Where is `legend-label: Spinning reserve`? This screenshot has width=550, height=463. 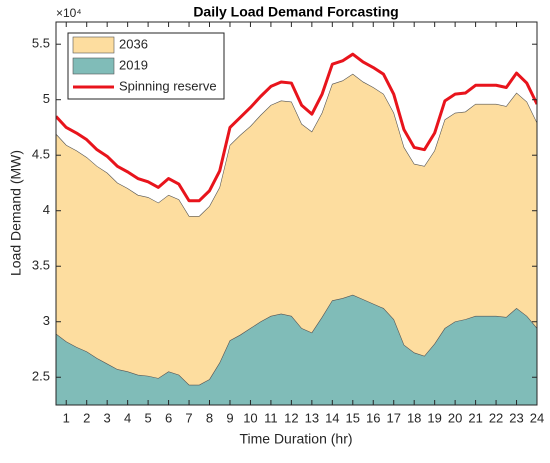 legend-label: Spinning reserve is located at coordinates (168, 85).